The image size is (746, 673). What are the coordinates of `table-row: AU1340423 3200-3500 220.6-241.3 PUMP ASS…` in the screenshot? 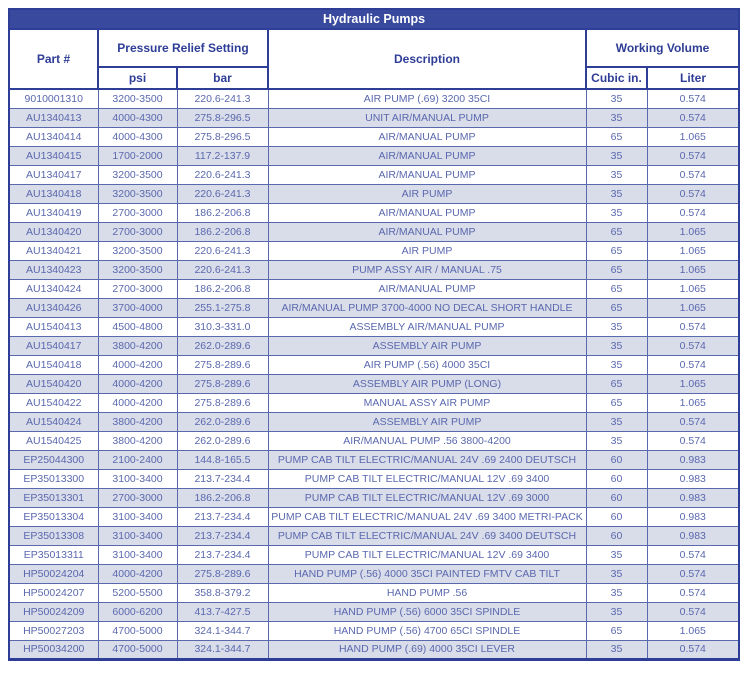 It's located at (374, 269).